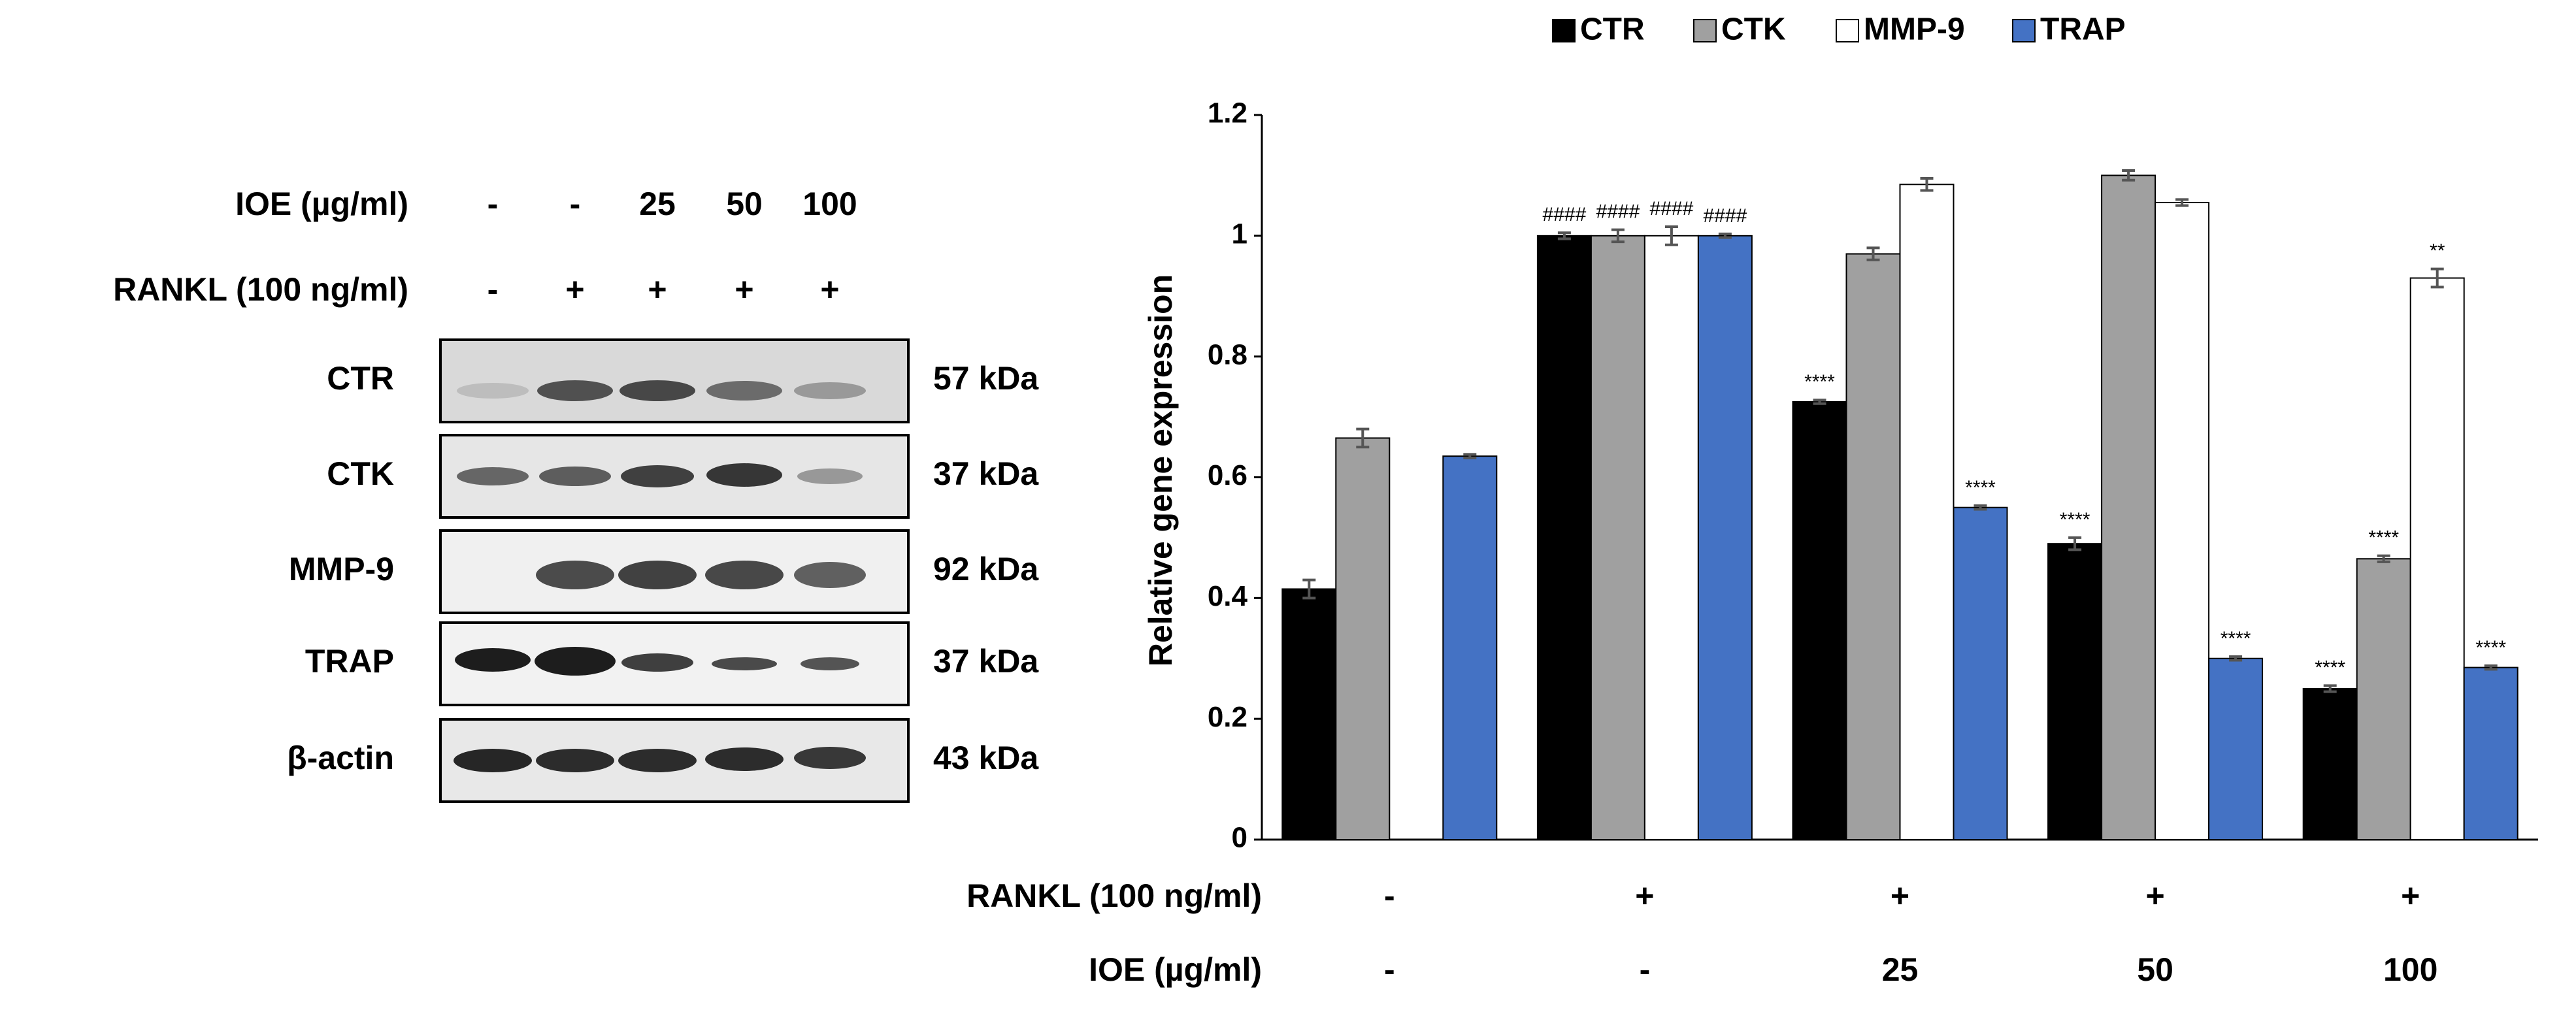  What do you see at coordinates (1900, 969) in the screenshot?
I see `x-tick-label: 25` at bounding box center [1900, 969].